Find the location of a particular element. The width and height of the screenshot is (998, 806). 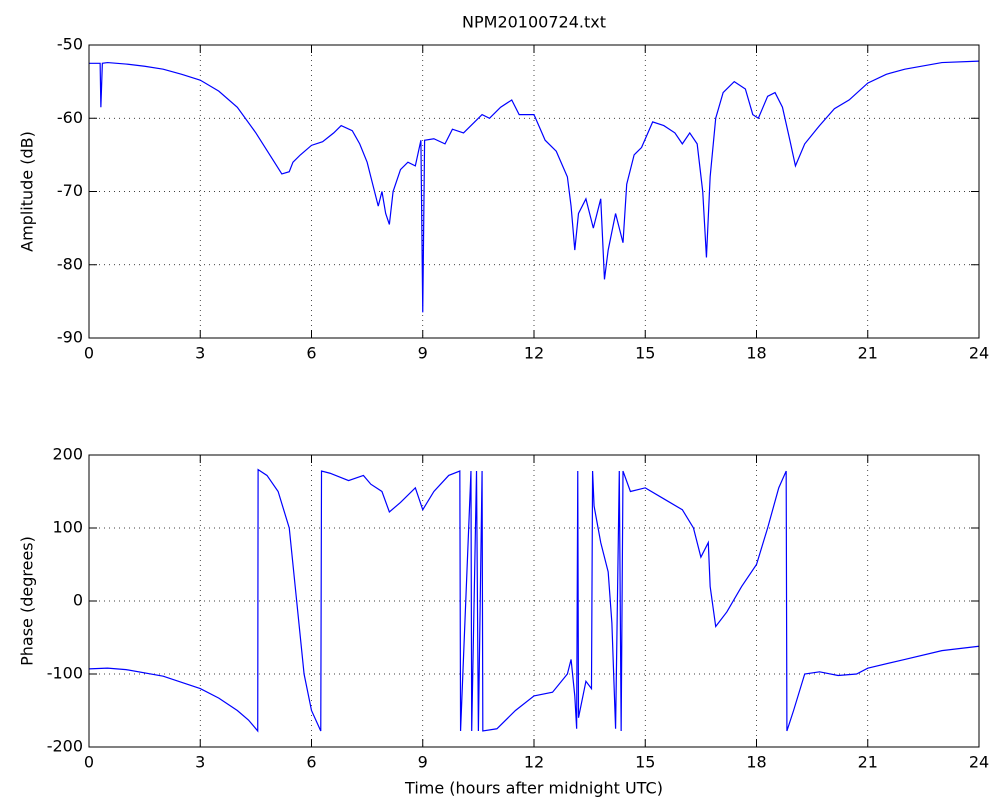

y-tick-label: 0 is located at coordinates (78, 600).